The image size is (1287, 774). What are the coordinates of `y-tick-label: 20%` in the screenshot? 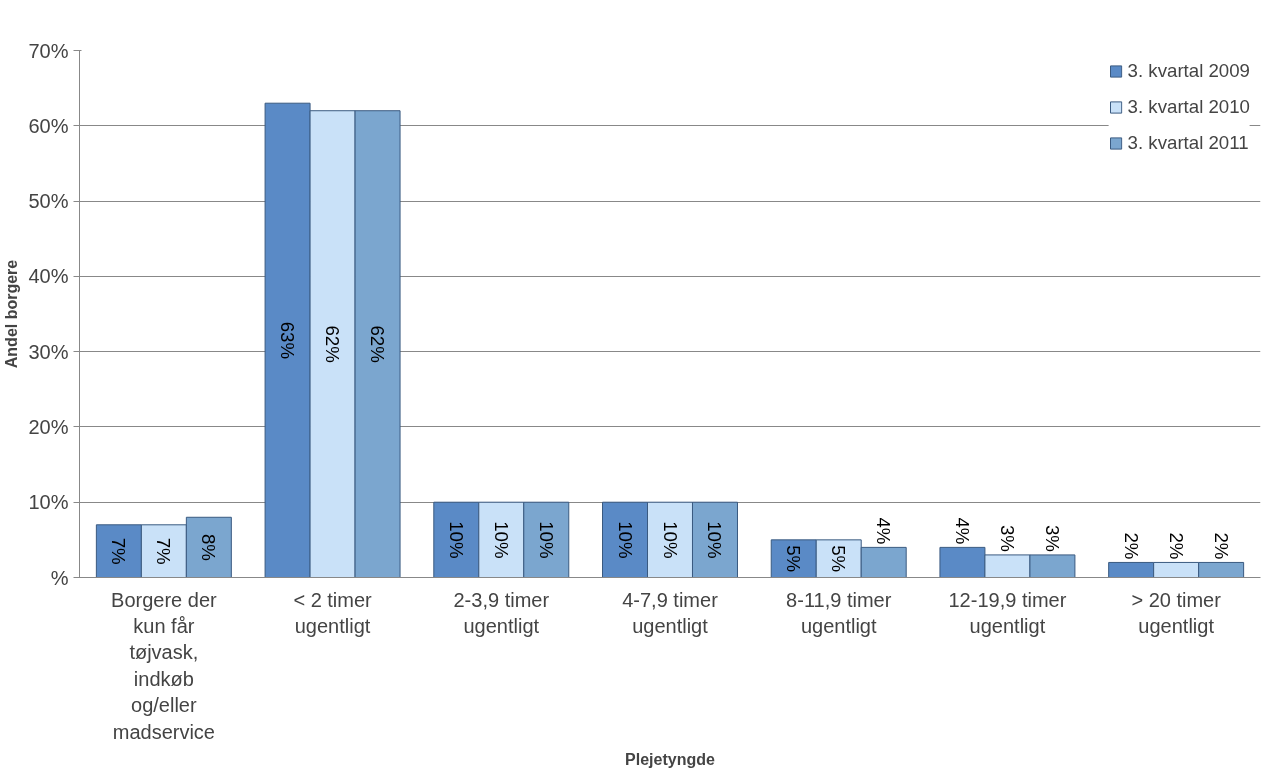 It's located at (48, 426).